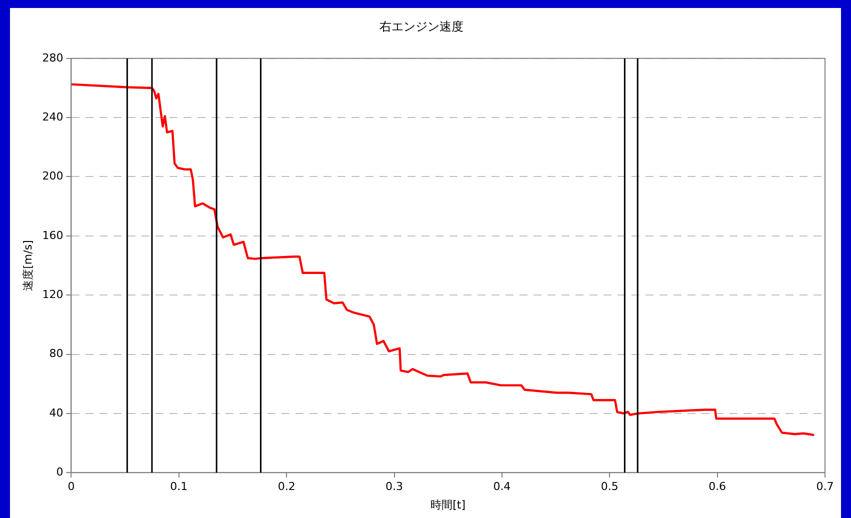 This screenshot has height=518, width=851. What do you see at coordinates (609, 487) in the screenshot?
I see `x-tick-label: 0.5` at bounding box center [609, 487].